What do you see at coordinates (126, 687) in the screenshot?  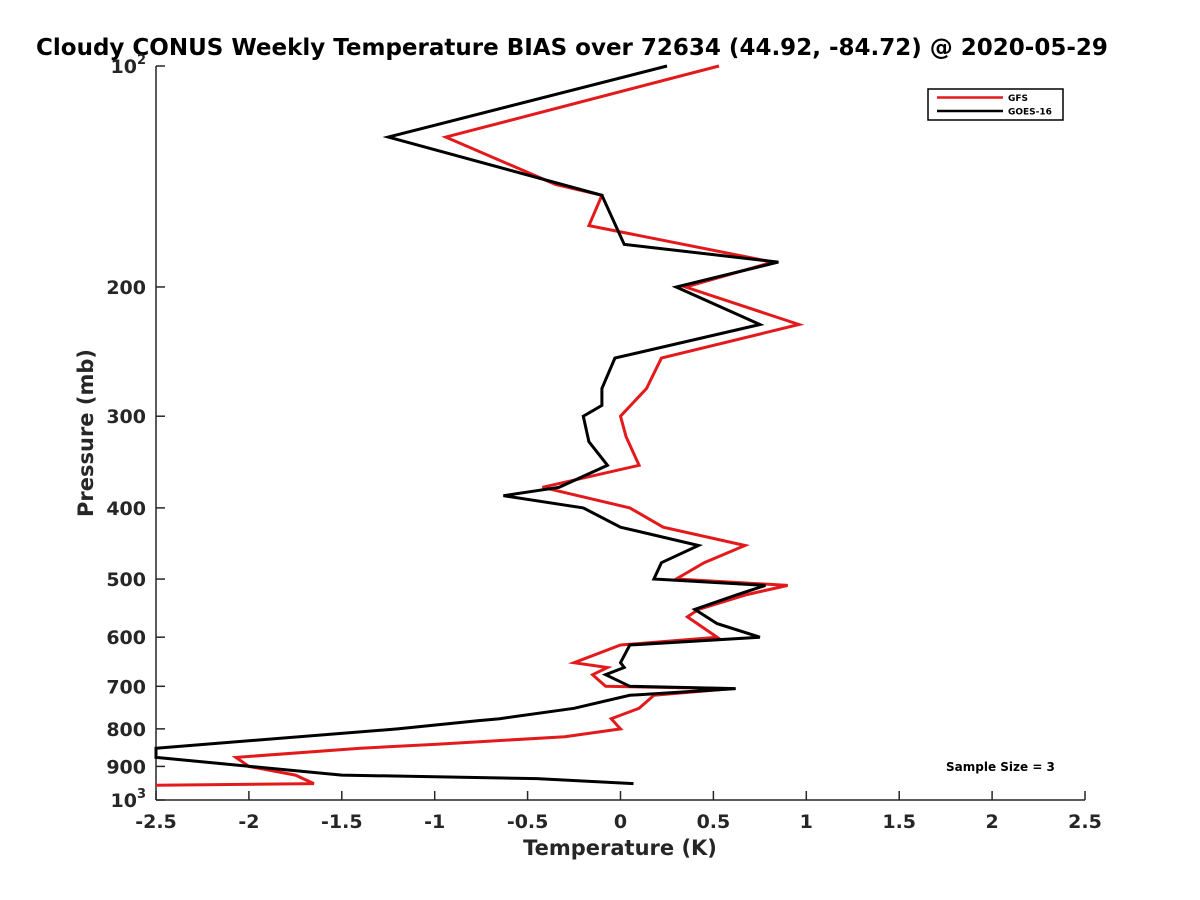 I see `y-tick-label: 700` at bounding box center [126, 687].